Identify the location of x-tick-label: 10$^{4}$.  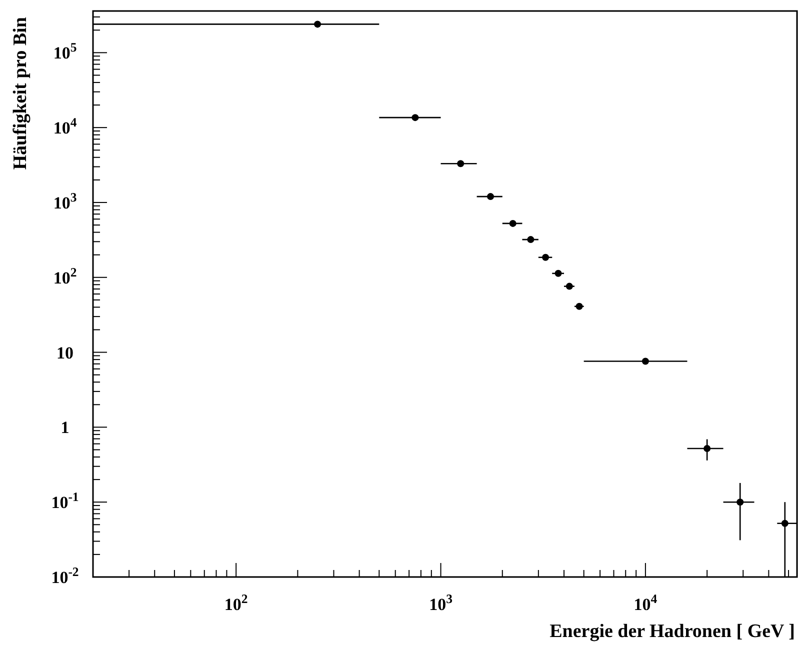
(646, 603).